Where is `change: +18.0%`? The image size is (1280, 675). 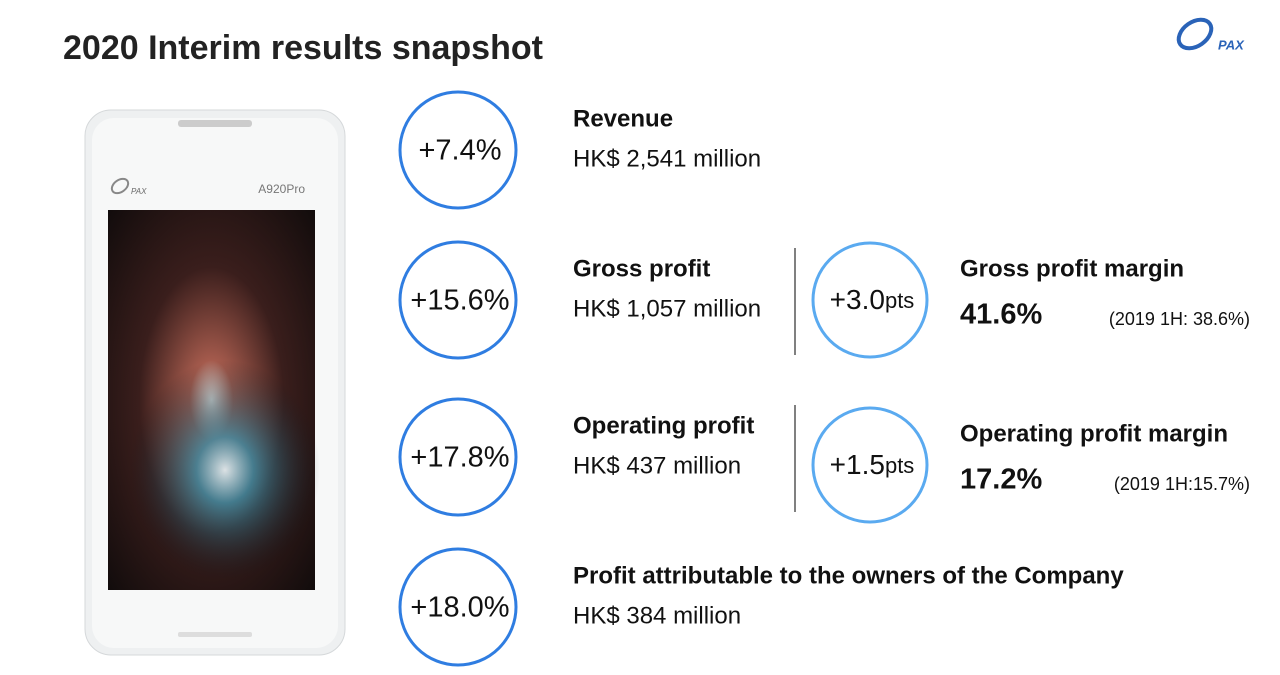
change: +18.0% is located at coordinates (459, 608).